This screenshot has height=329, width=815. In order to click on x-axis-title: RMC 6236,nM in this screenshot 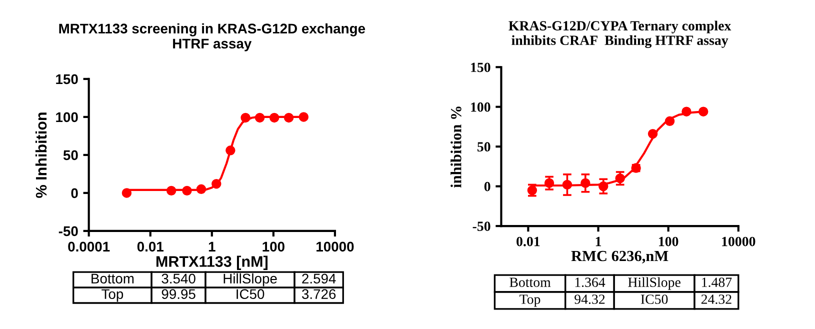, I will do `click(619, 257)`.